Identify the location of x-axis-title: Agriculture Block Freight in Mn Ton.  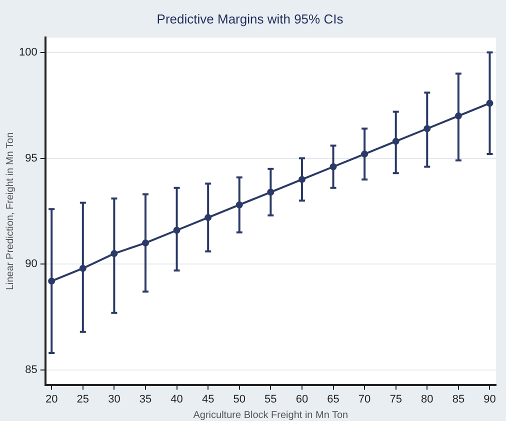
(270, 415).